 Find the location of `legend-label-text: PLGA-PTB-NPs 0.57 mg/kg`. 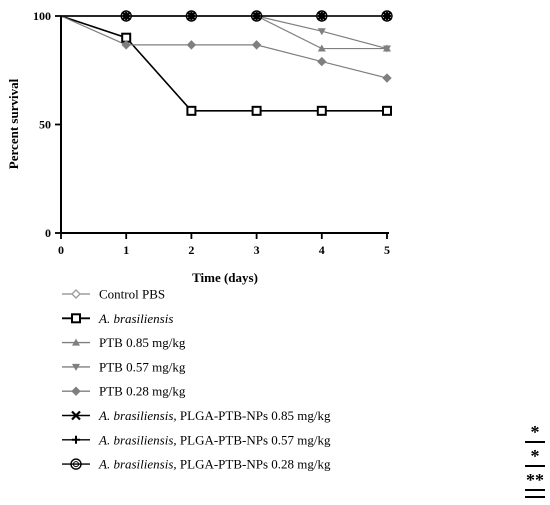

legend-label-text: PLGA-PTB-NPs 0.57 mg/kg is located at coordinates (254, 439).